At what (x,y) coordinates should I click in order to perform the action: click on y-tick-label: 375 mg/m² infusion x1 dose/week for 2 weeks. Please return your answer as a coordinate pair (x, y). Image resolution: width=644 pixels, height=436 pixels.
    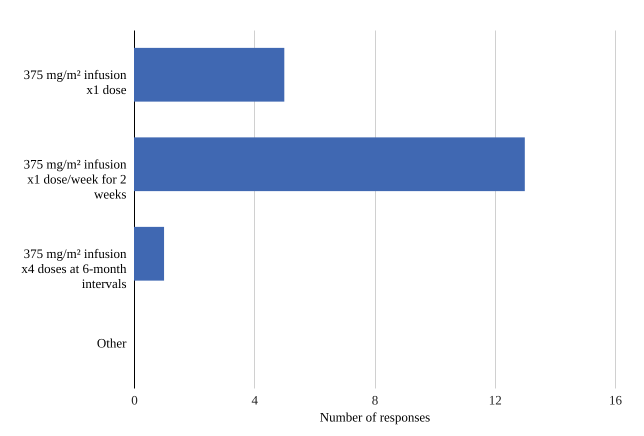
    Looking at the image, I should click on (75, 179).